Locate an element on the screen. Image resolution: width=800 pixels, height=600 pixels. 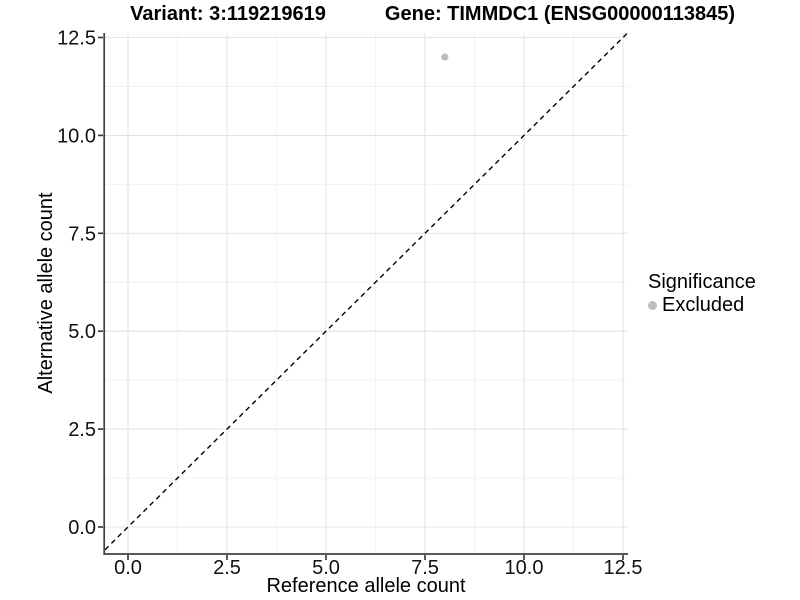
legend-title: Significance is located at coordinates (702, 282).